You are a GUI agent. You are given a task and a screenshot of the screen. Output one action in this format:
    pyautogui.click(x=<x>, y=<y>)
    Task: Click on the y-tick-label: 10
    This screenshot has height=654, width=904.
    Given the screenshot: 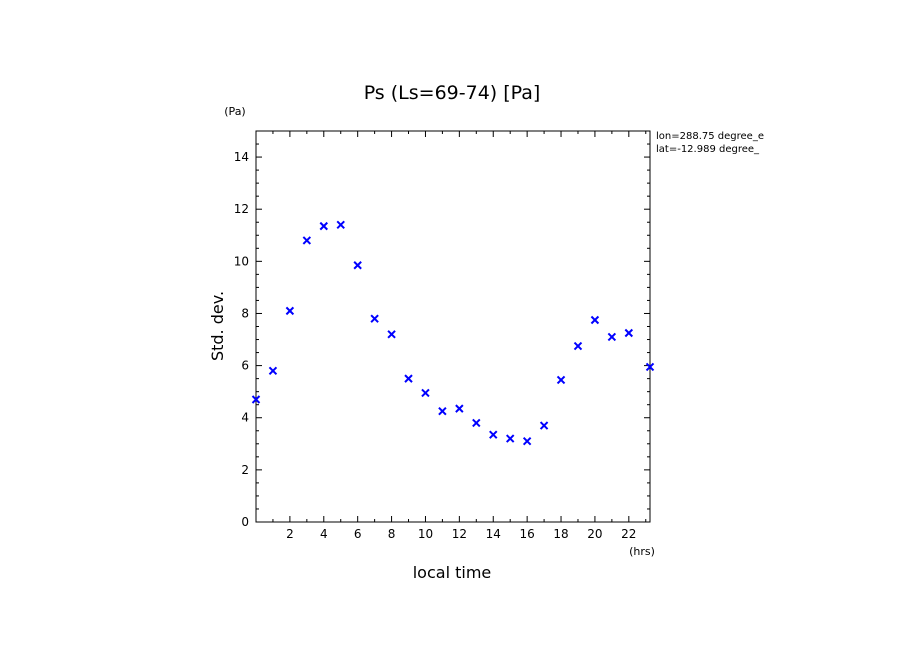 What is the action you would take?
    pyautogui.click(x=241, y=261)
    